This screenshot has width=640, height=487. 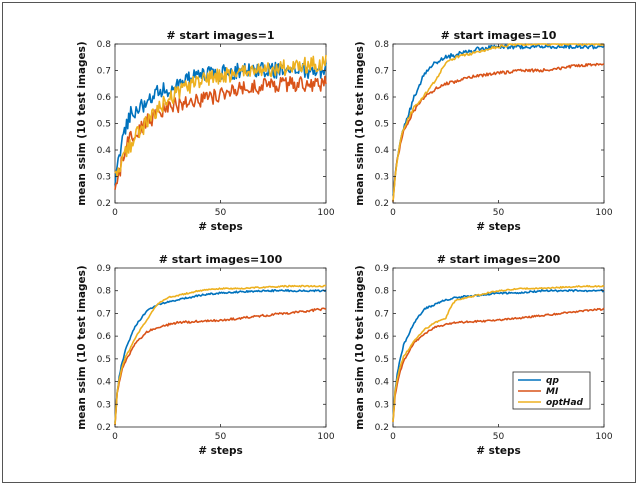 I want to click on legend-label-qp: qp, so click(x=552, y=381).